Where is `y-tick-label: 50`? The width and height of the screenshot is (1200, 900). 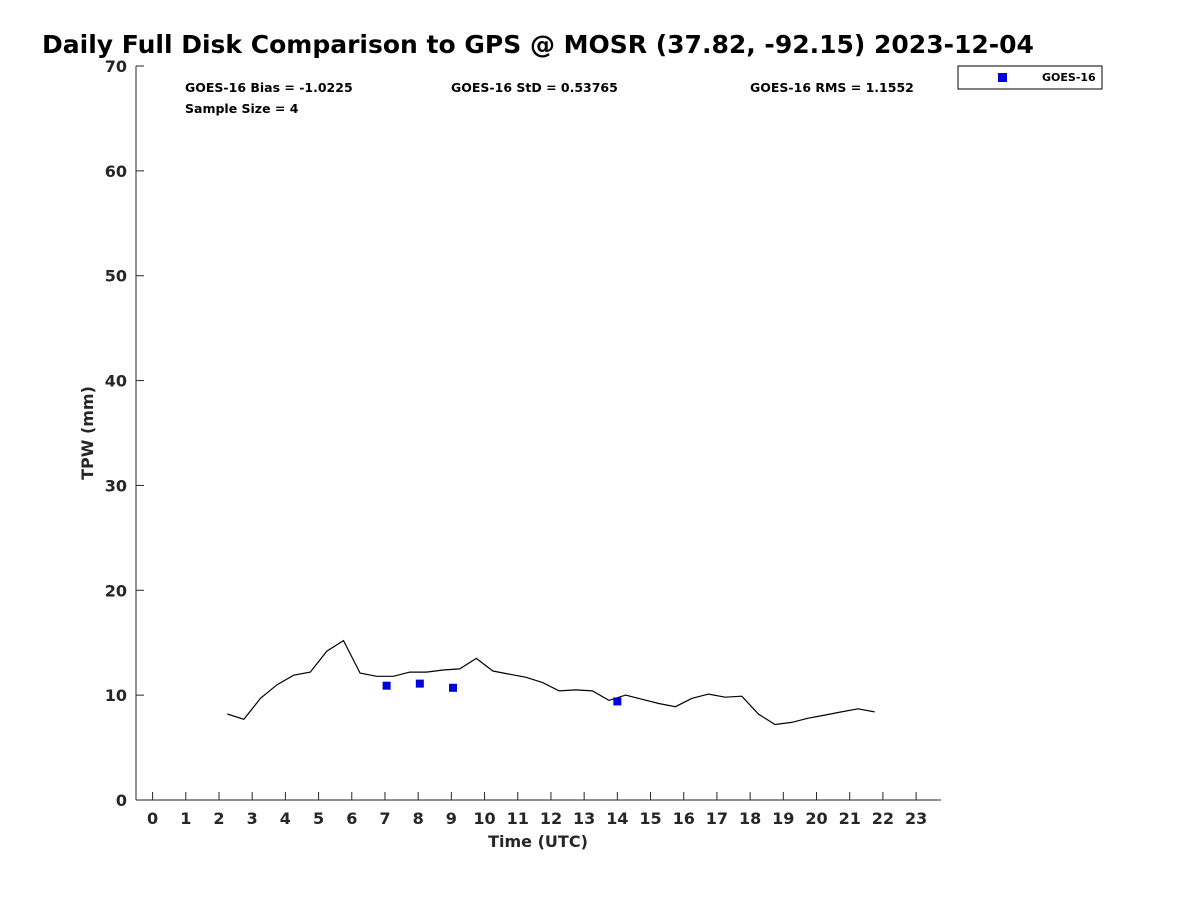
y-tick-label: 50 is located at coordinates (116, 276).